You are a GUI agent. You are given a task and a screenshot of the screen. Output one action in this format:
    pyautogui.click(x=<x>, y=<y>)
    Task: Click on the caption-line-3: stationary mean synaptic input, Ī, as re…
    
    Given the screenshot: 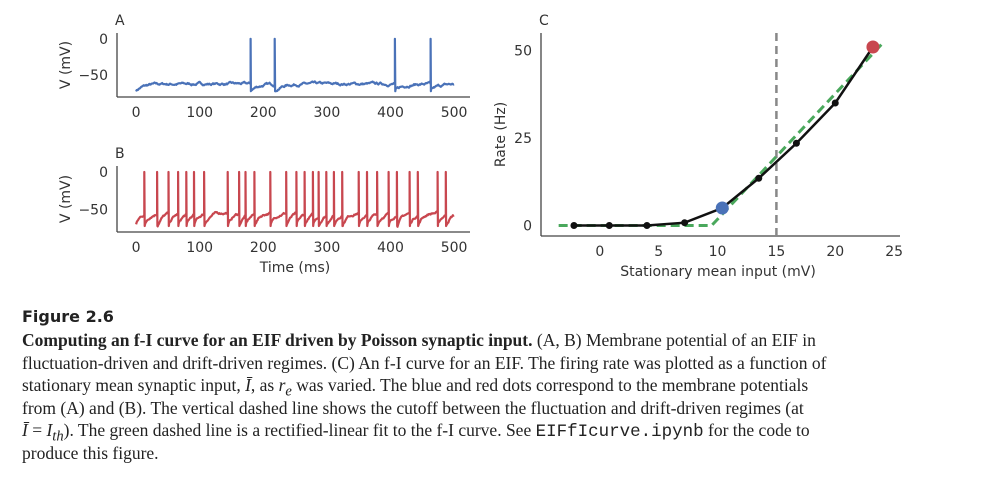 What is the action you would take?
    pyautogui.click(x=415, y=388)
    